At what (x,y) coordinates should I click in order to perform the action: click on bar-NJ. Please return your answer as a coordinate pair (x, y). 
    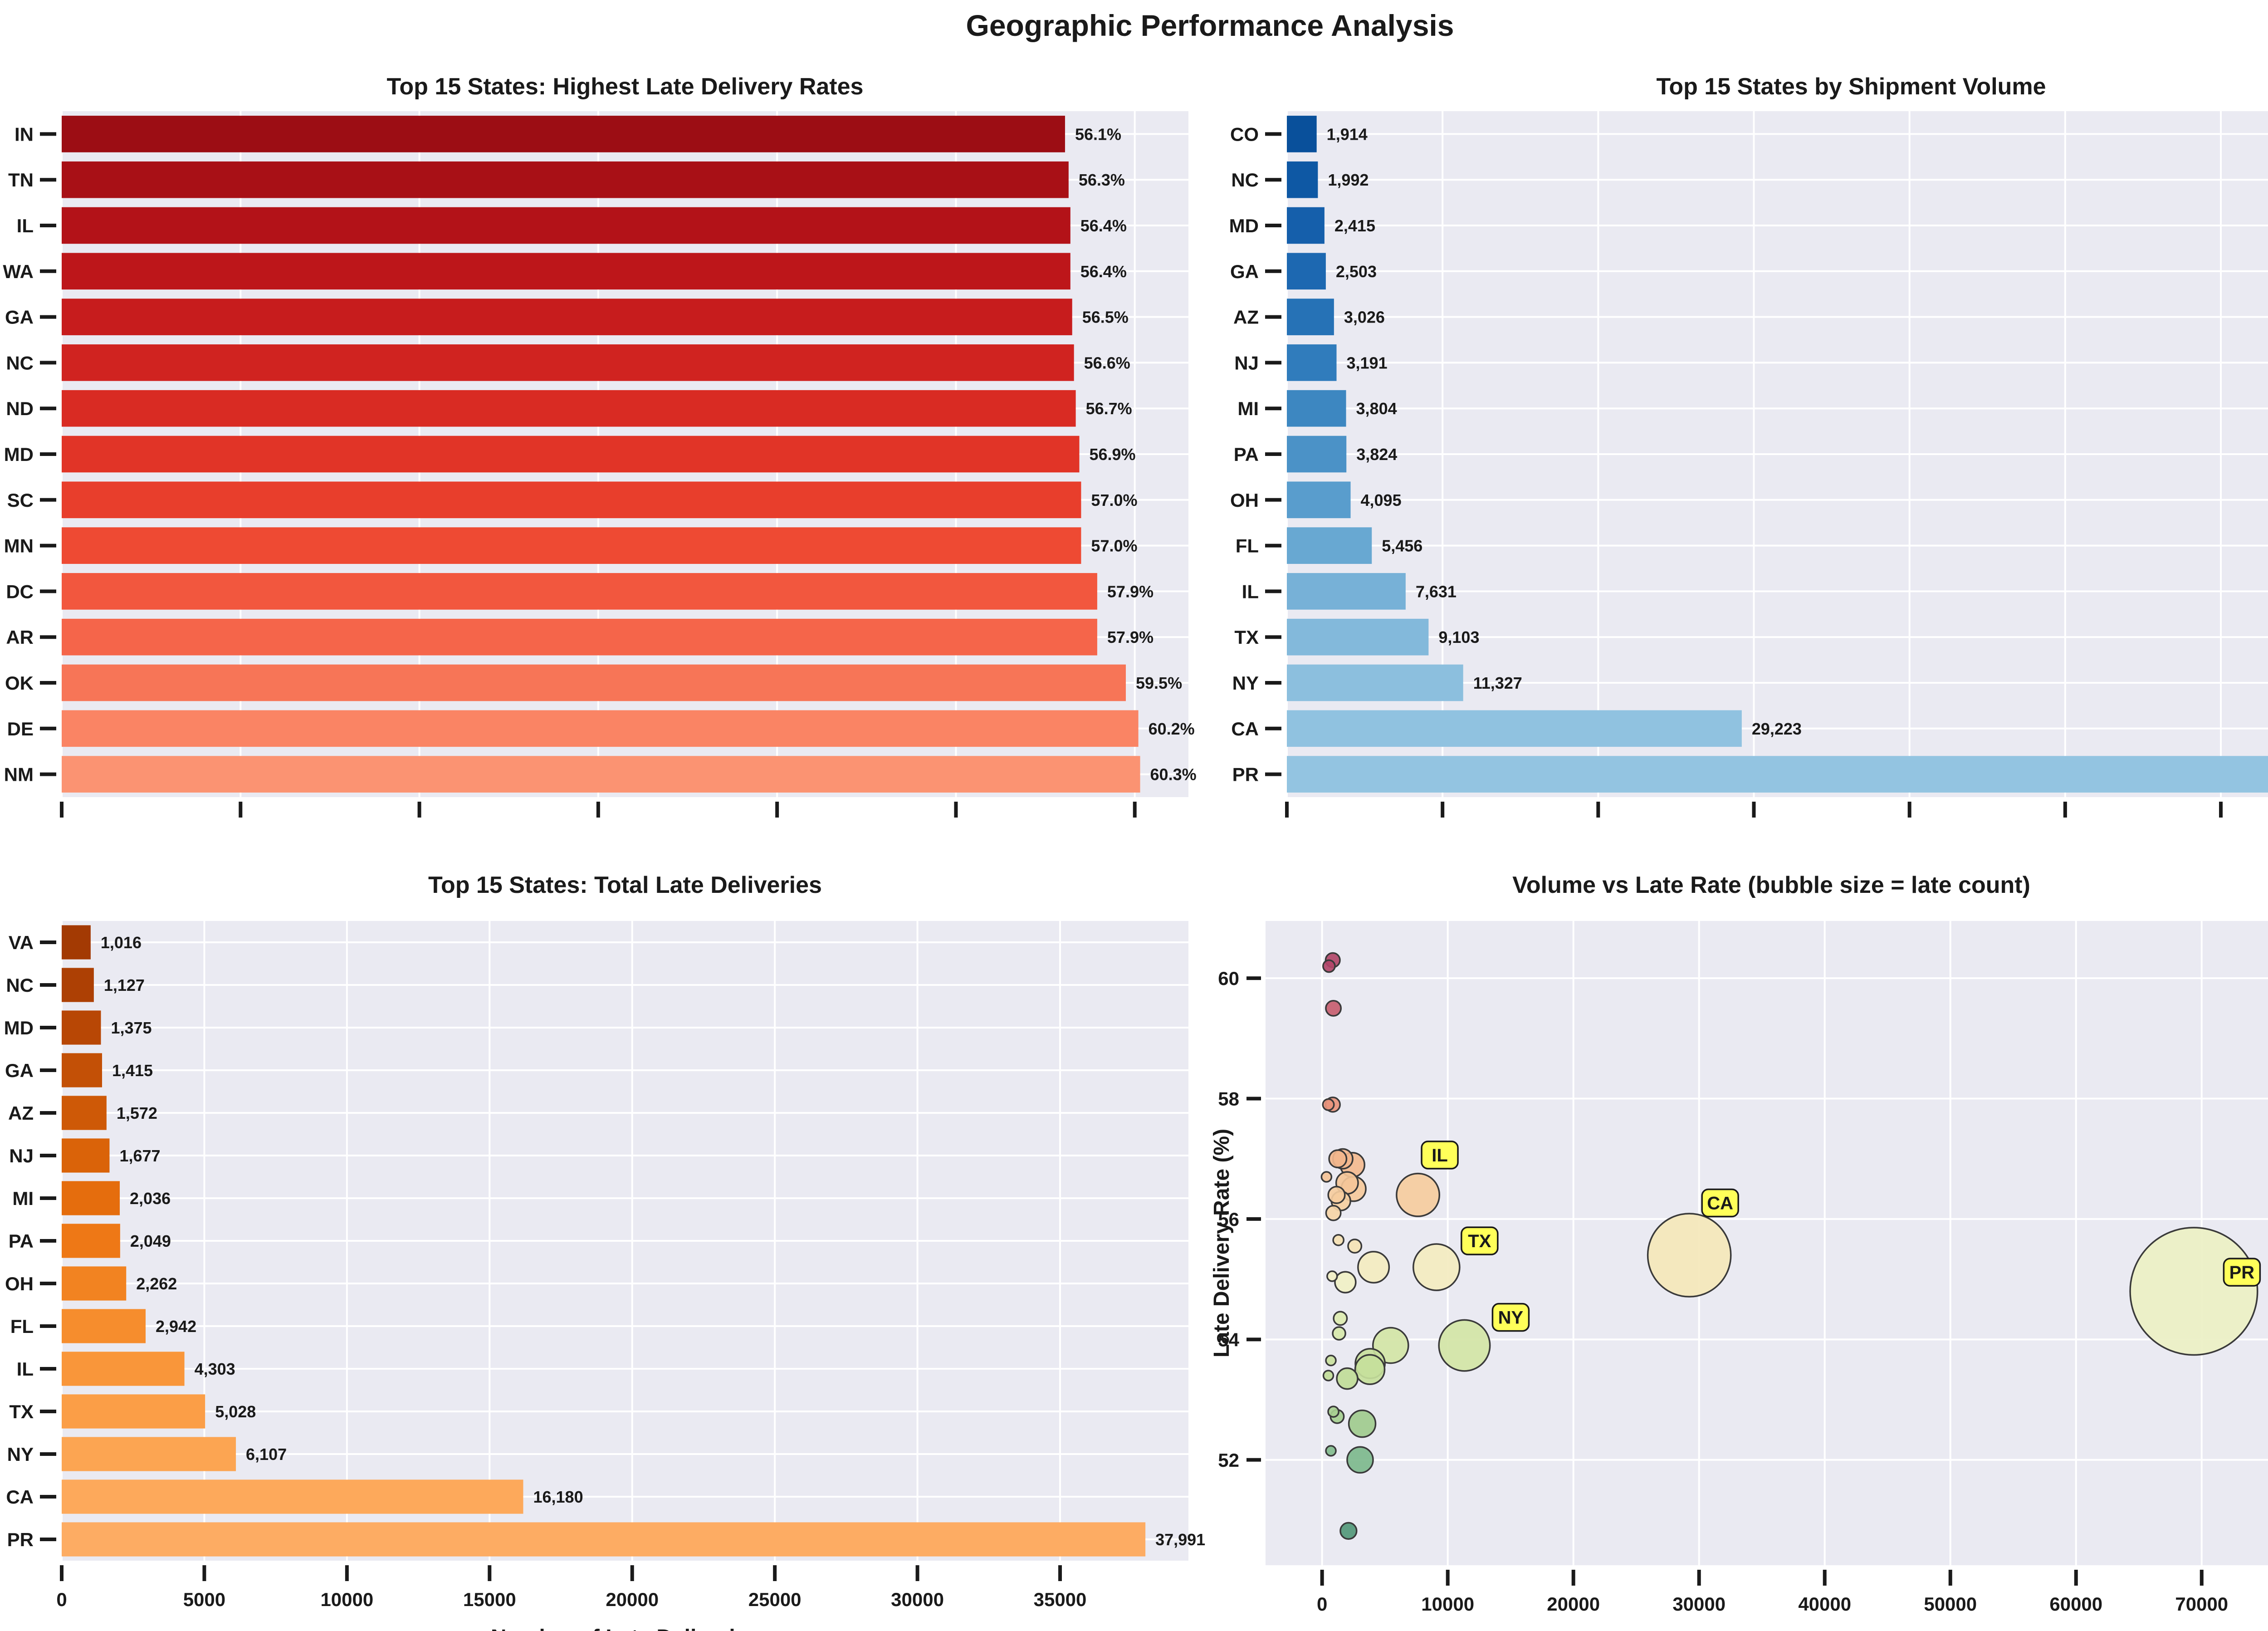
    Looking at the image, I should click on (1312, 362).